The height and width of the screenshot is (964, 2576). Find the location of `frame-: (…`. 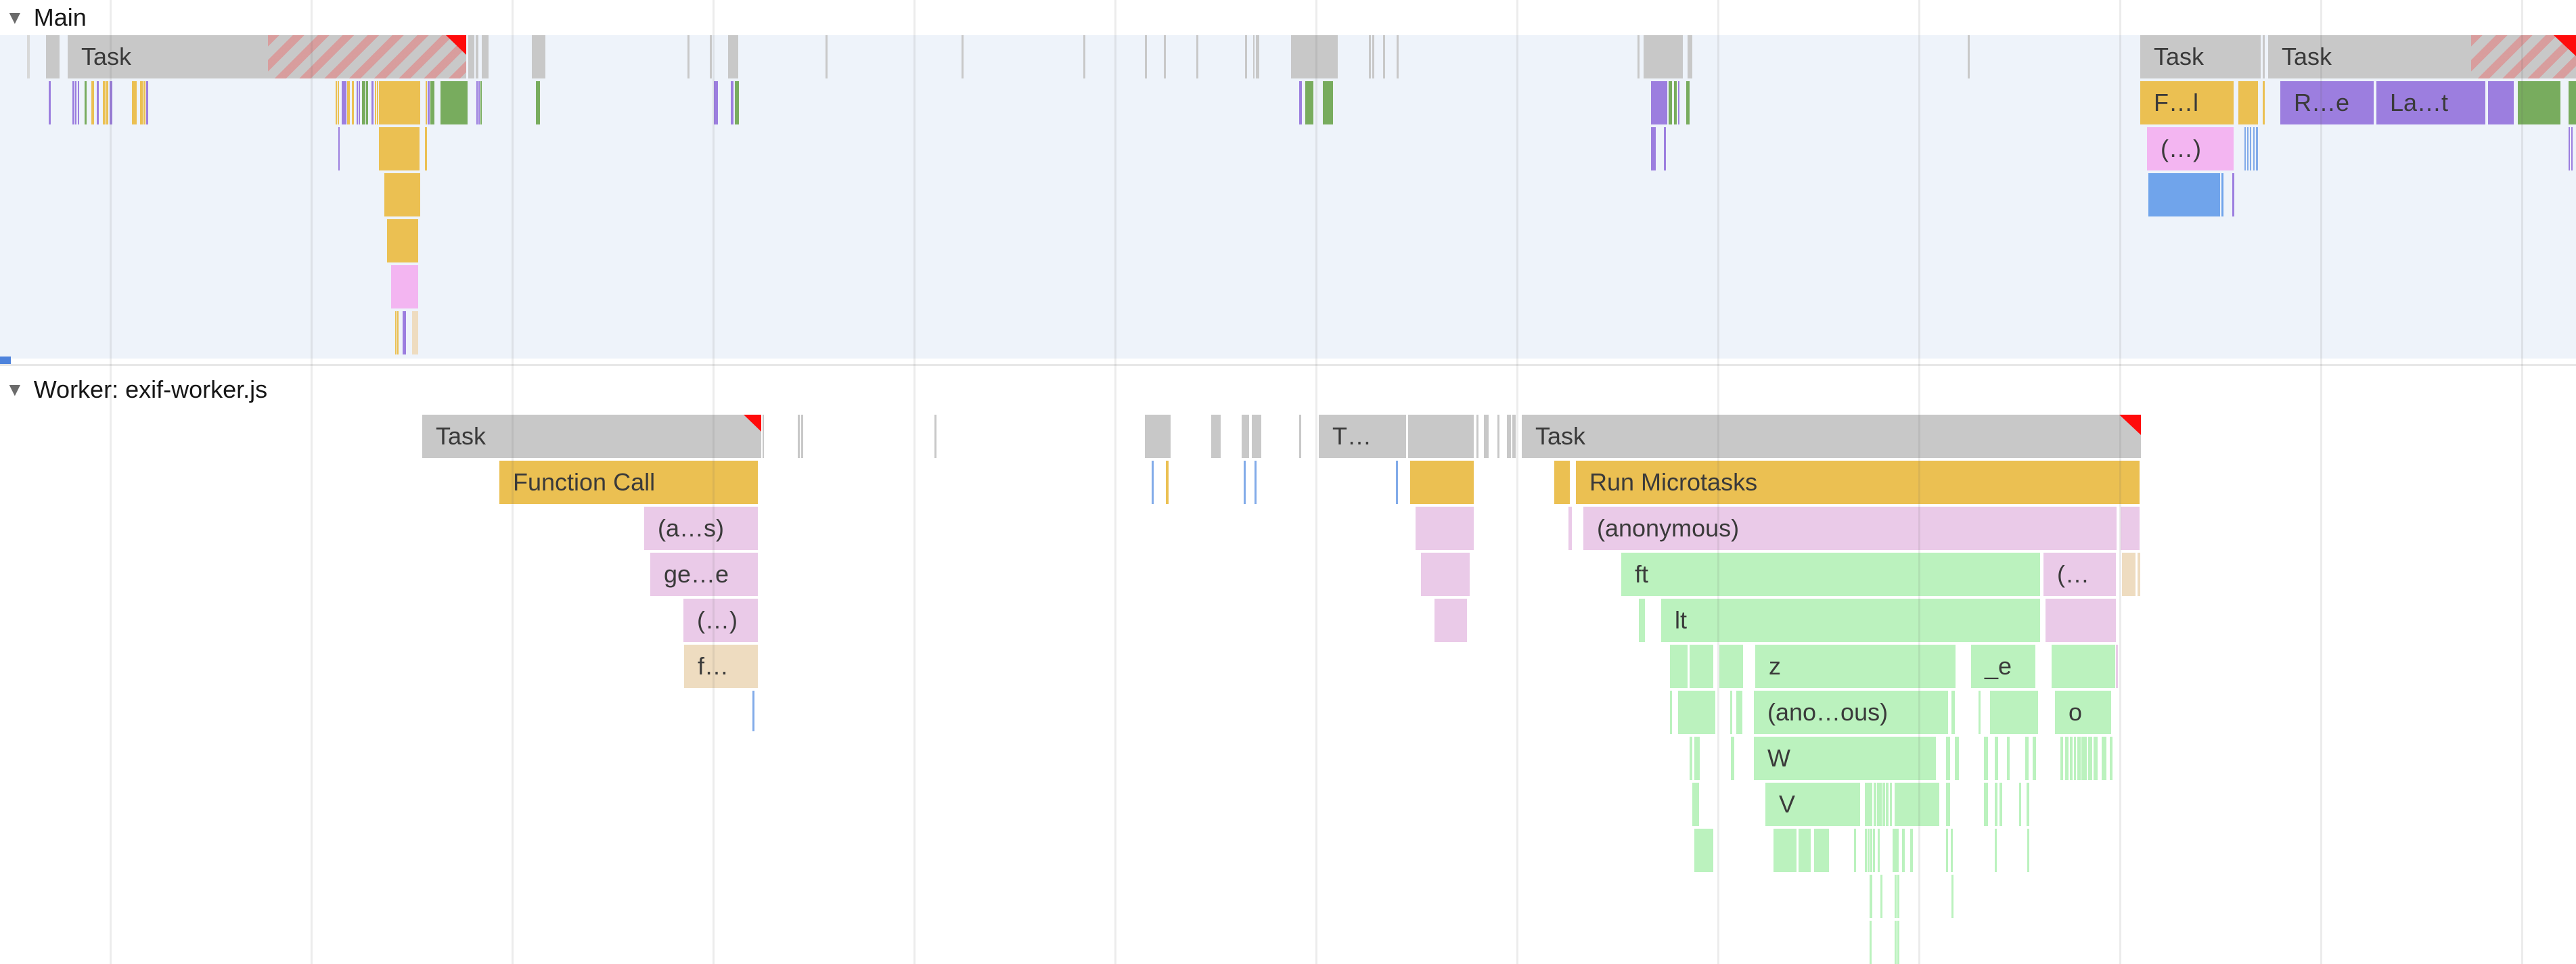

frame-: (… is located at coordinates (2079, 574).